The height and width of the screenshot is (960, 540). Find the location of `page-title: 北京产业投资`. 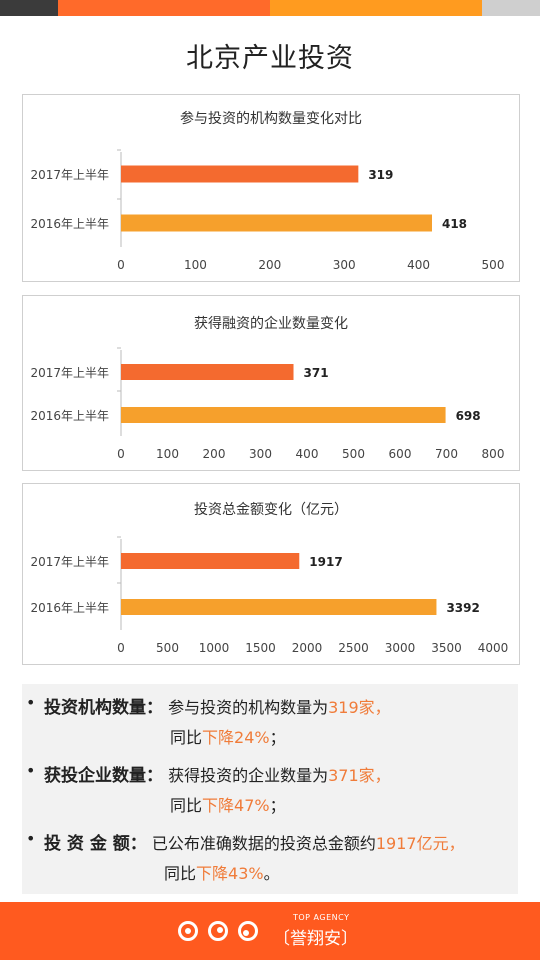

page-title: 北京产业投资 is located at coordinates (270, 58).